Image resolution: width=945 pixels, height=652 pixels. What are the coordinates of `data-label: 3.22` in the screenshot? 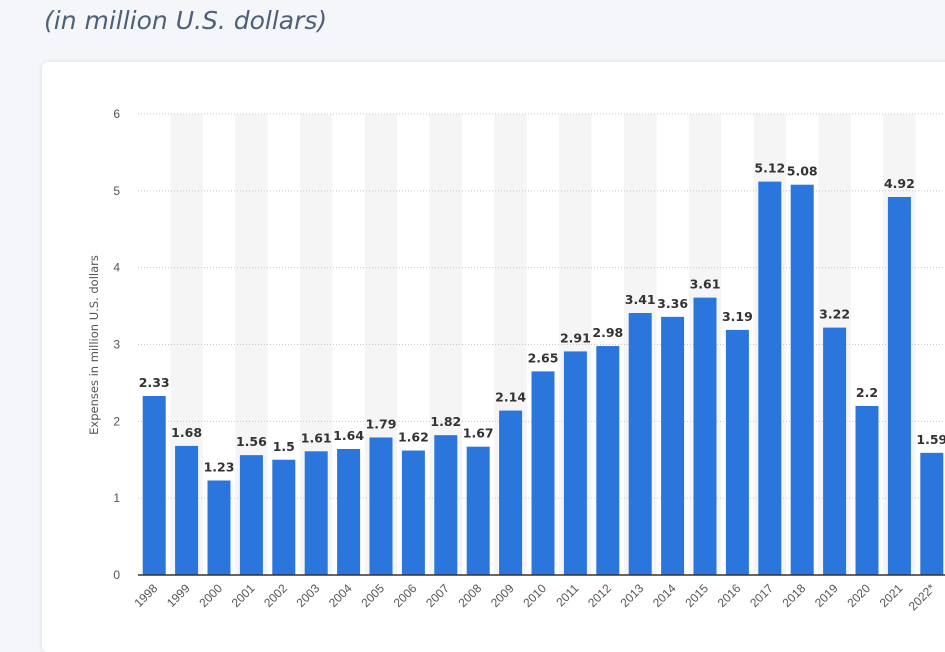 It's located at (834, 314).